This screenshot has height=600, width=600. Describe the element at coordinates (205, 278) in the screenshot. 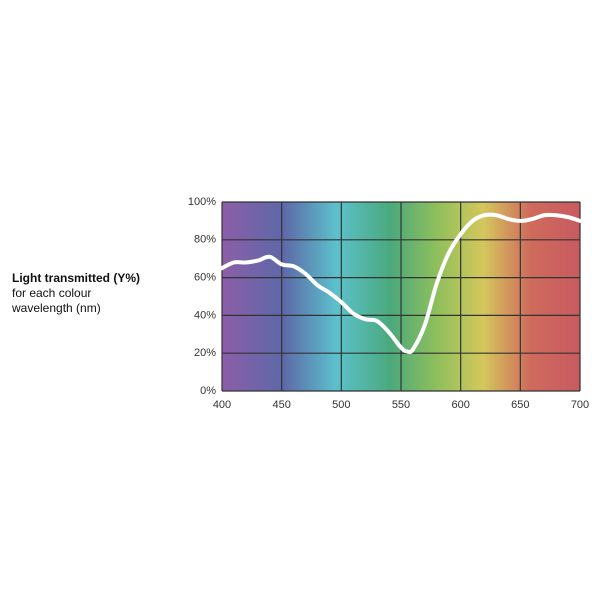

I see `y-tick-label: 60%` at that location.